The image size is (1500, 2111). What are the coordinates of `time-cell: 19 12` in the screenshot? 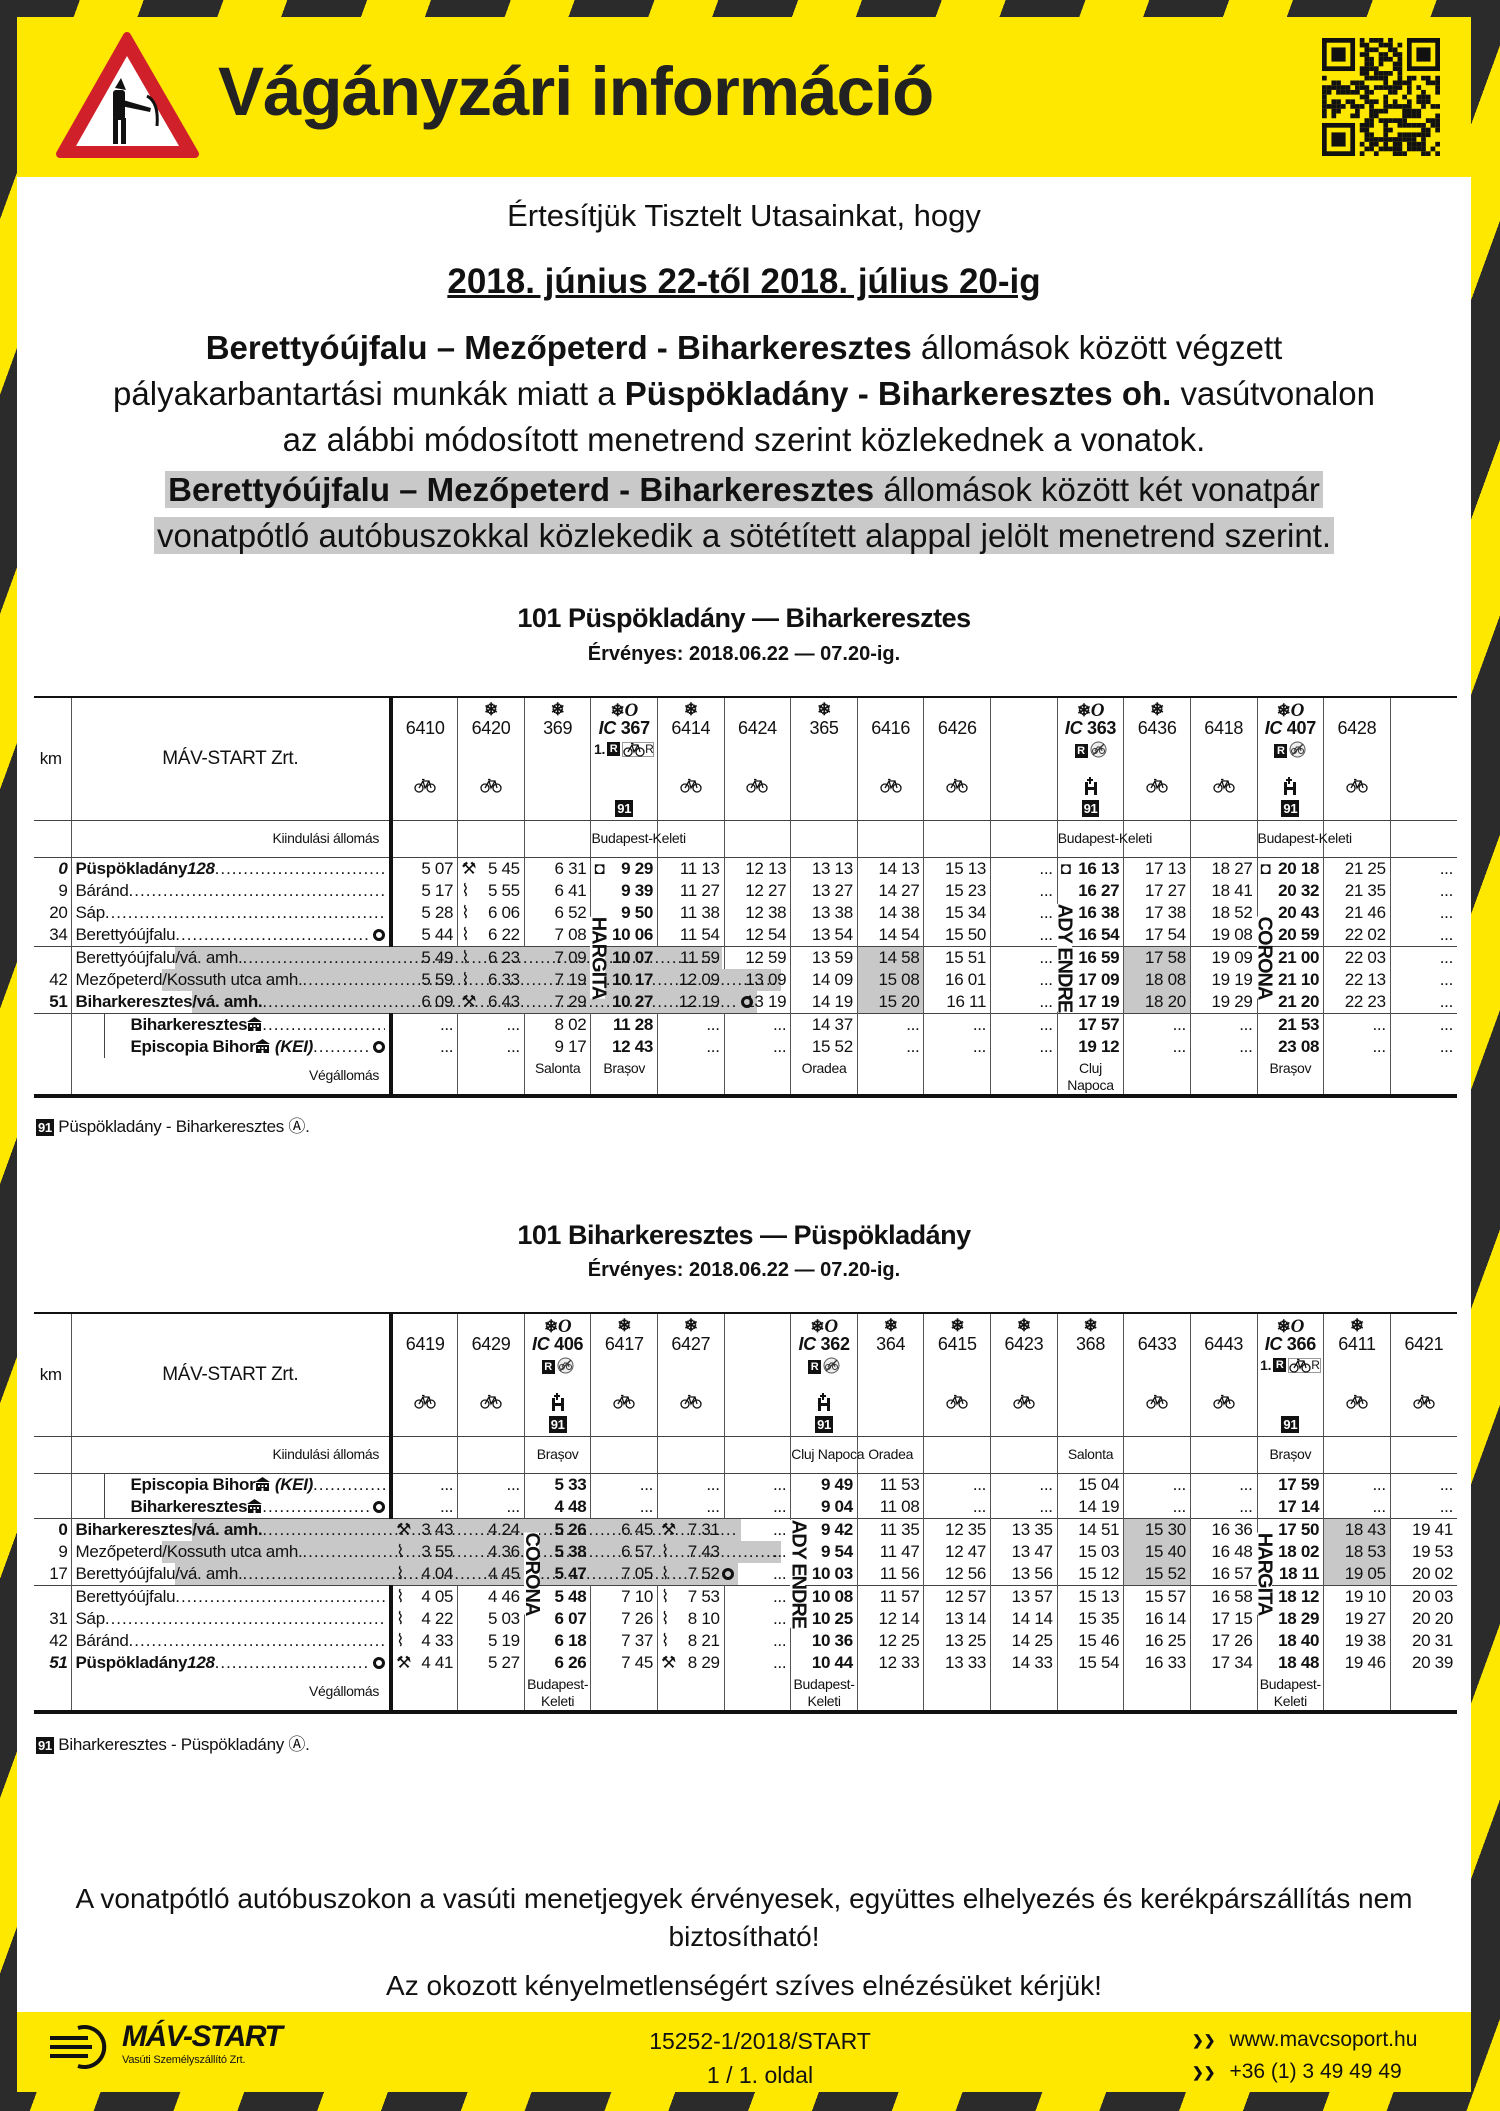 It's located at (1090, 1046).